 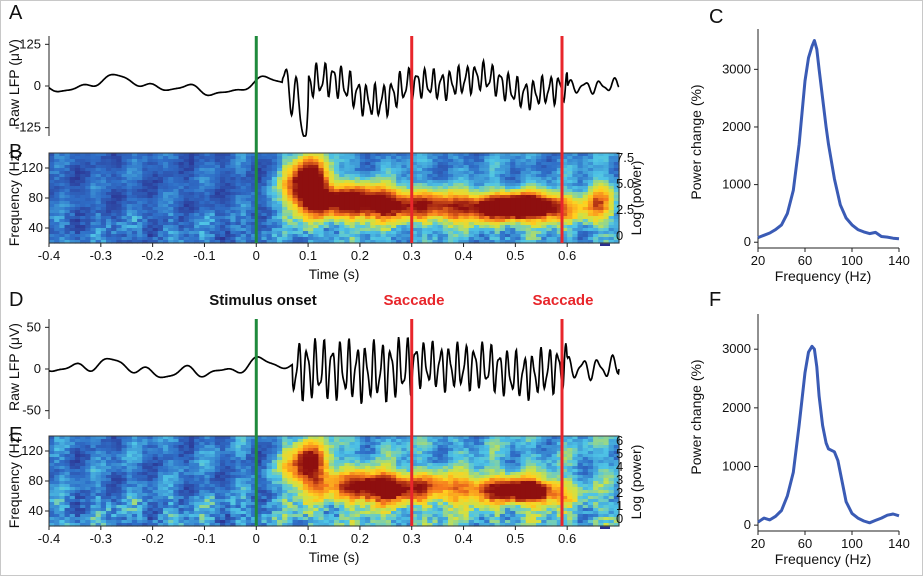 I want to click on panel-c-xlabel: Frequency (Hz), so click(x=823, y=276).